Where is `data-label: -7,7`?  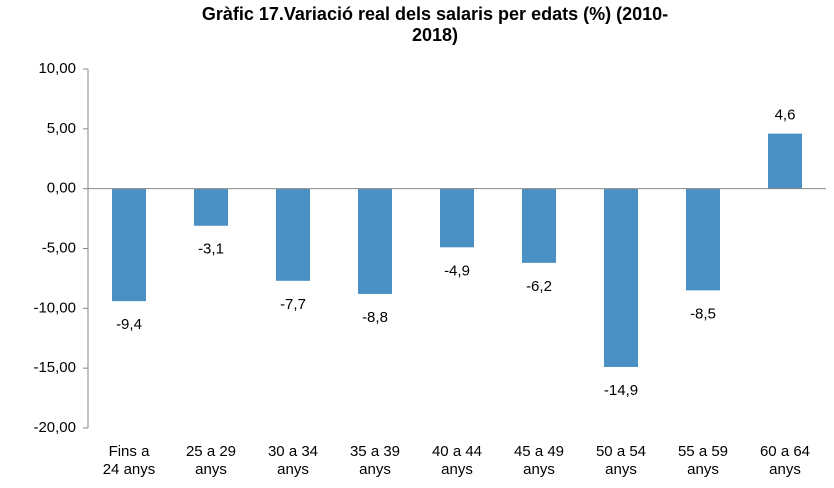 data-label: -7,7 is located at coordinates (293, 304).